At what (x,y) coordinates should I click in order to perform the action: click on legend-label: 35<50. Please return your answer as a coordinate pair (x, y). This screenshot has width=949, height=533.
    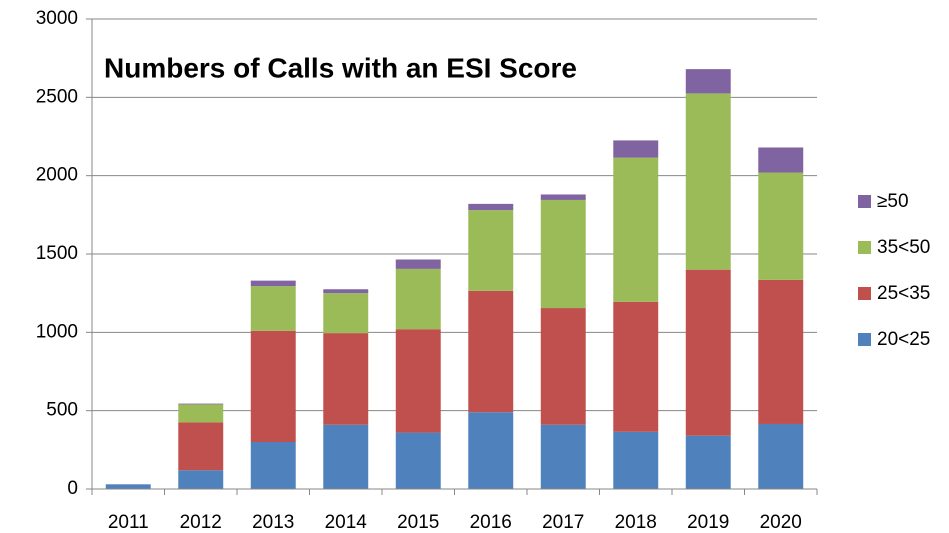
    Looking at the image, I should click on (903, 247).